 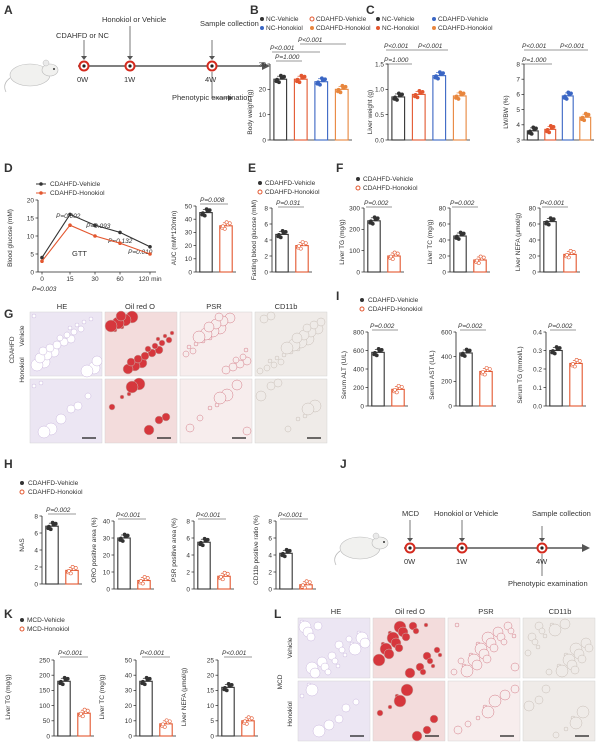 I want to click on pvalue-c-left-0: P<0.001, so click(x=396, y=46).